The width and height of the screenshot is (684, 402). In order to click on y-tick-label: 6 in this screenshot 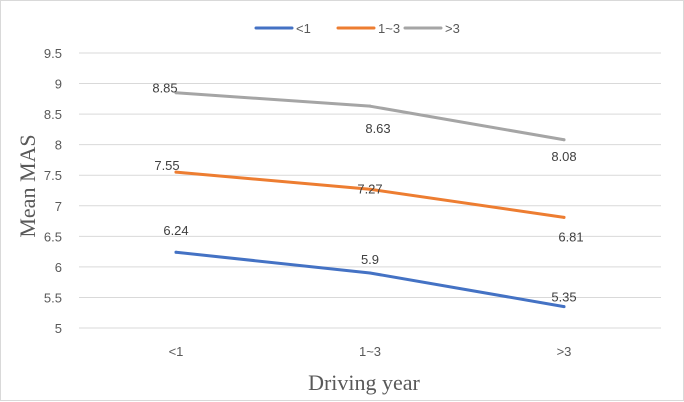, I will do `click(58, 267)`.